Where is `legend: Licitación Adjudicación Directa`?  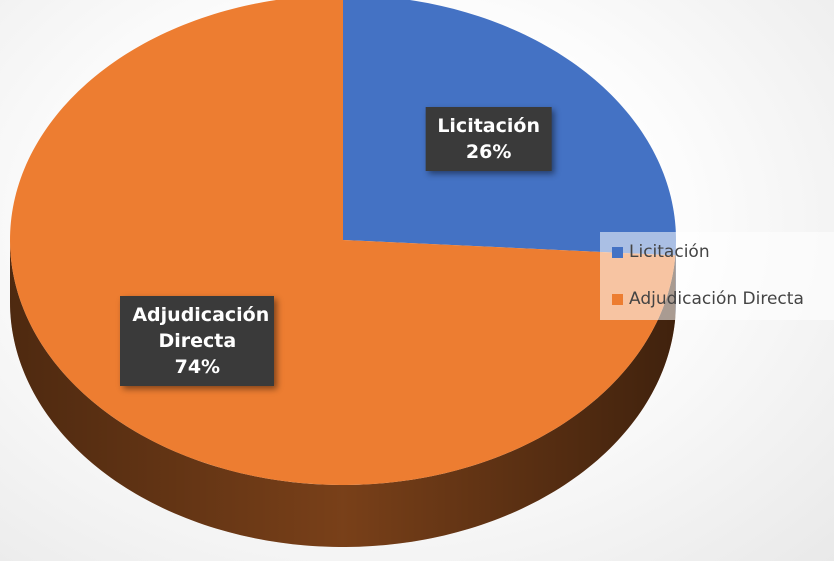
legend: Licitación Adjudicación Directa is located at coordinates (717, 276).